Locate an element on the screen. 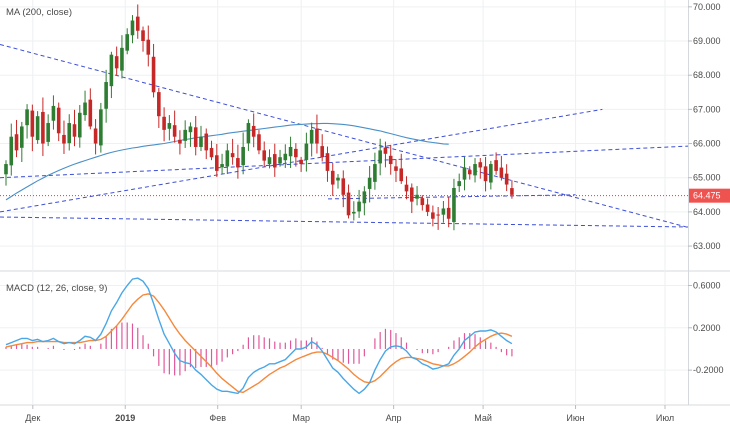  macd-y-tick-label: 0.2000 is located at coordinates (707, 328).